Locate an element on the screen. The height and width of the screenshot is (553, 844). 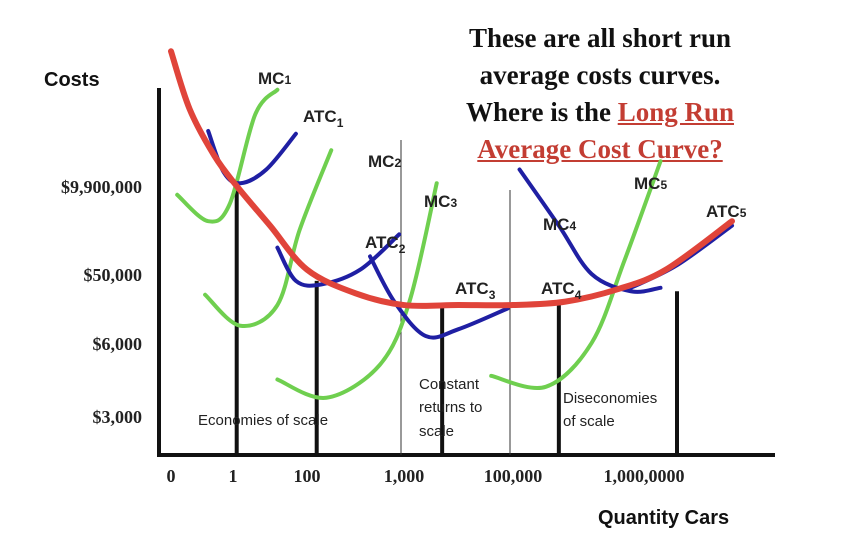
heading-line-4: Average Cost Curve? is located at coordinates (600, 149).